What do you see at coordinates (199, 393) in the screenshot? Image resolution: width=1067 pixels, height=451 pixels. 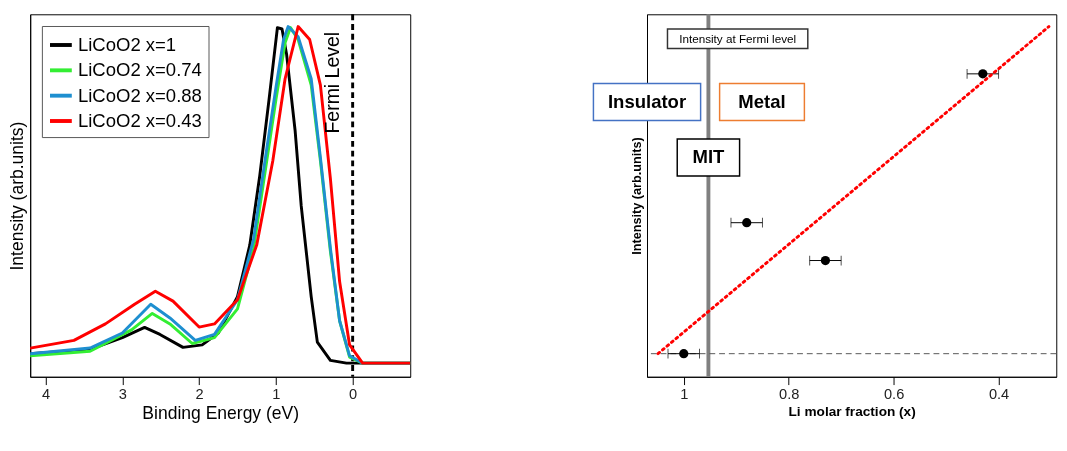 I see `x-tick-label: 2` at bounding box center [199, 393].